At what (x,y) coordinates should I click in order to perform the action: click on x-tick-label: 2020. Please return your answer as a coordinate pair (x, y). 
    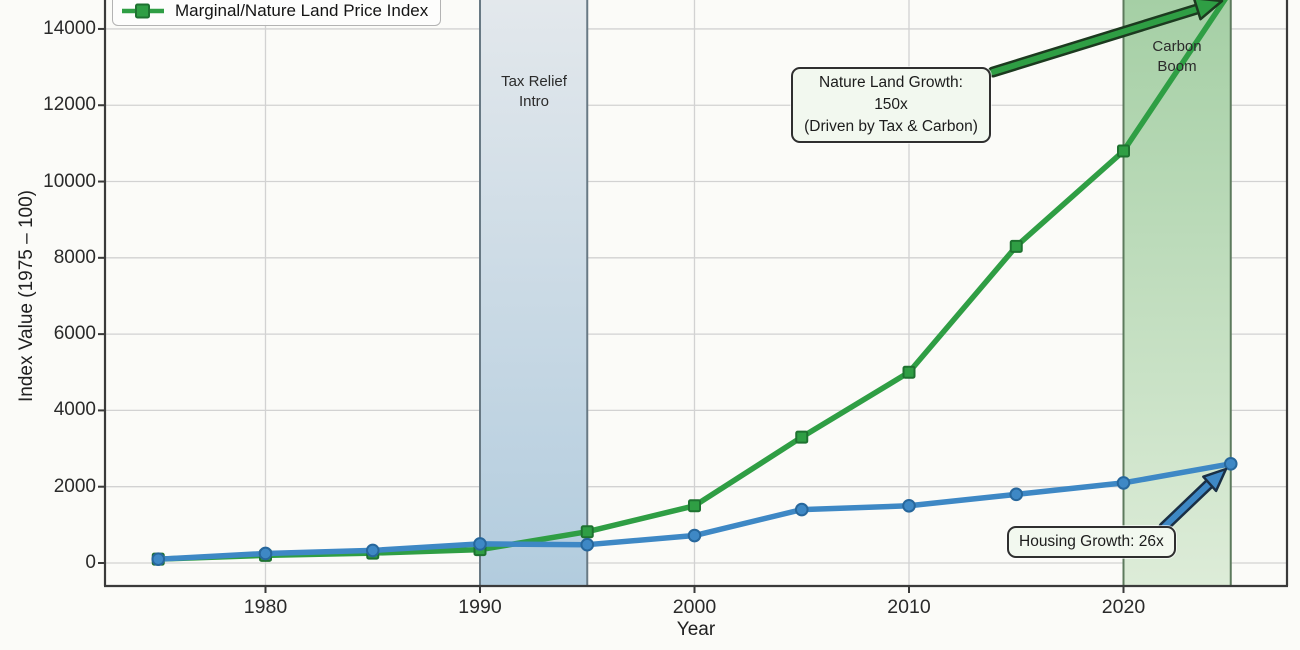
    Looking at the image, I should click on (1123, 607).